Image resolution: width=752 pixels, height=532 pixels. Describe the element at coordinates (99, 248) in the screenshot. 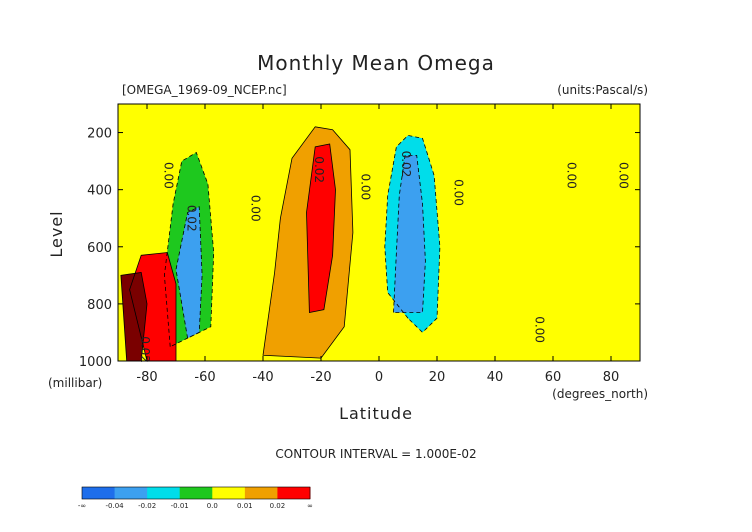

I see `y-tick-label: 600` at that location.